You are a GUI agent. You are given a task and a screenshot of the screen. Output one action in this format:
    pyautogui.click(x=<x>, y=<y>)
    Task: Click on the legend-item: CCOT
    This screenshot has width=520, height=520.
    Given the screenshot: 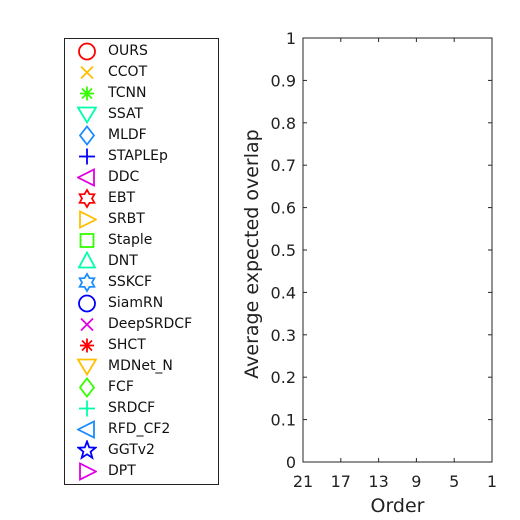 What is the action you would take?
    pyautogui.click(x=141, y=72)
    